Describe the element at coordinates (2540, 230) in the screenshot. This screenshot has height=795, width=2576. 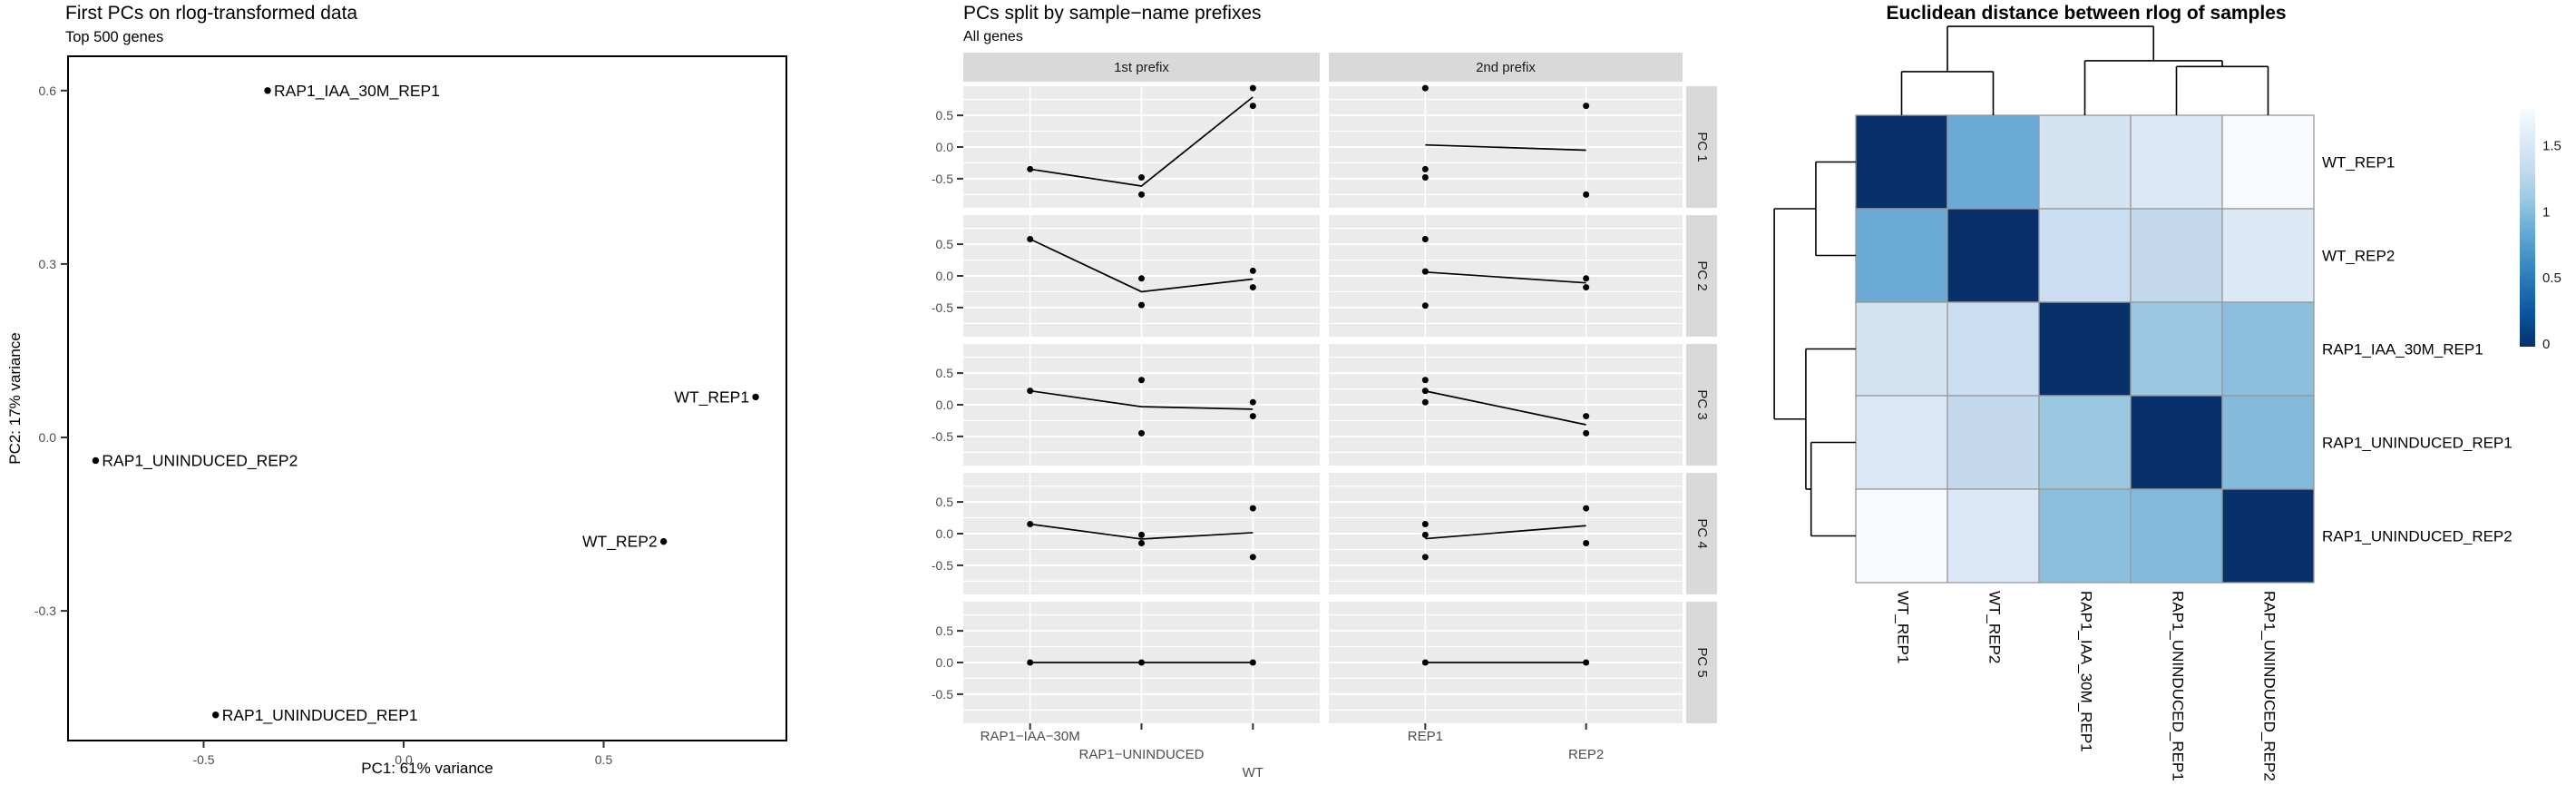
I see `heatmap-legend: 1.5 1 0.5 0` at that location.